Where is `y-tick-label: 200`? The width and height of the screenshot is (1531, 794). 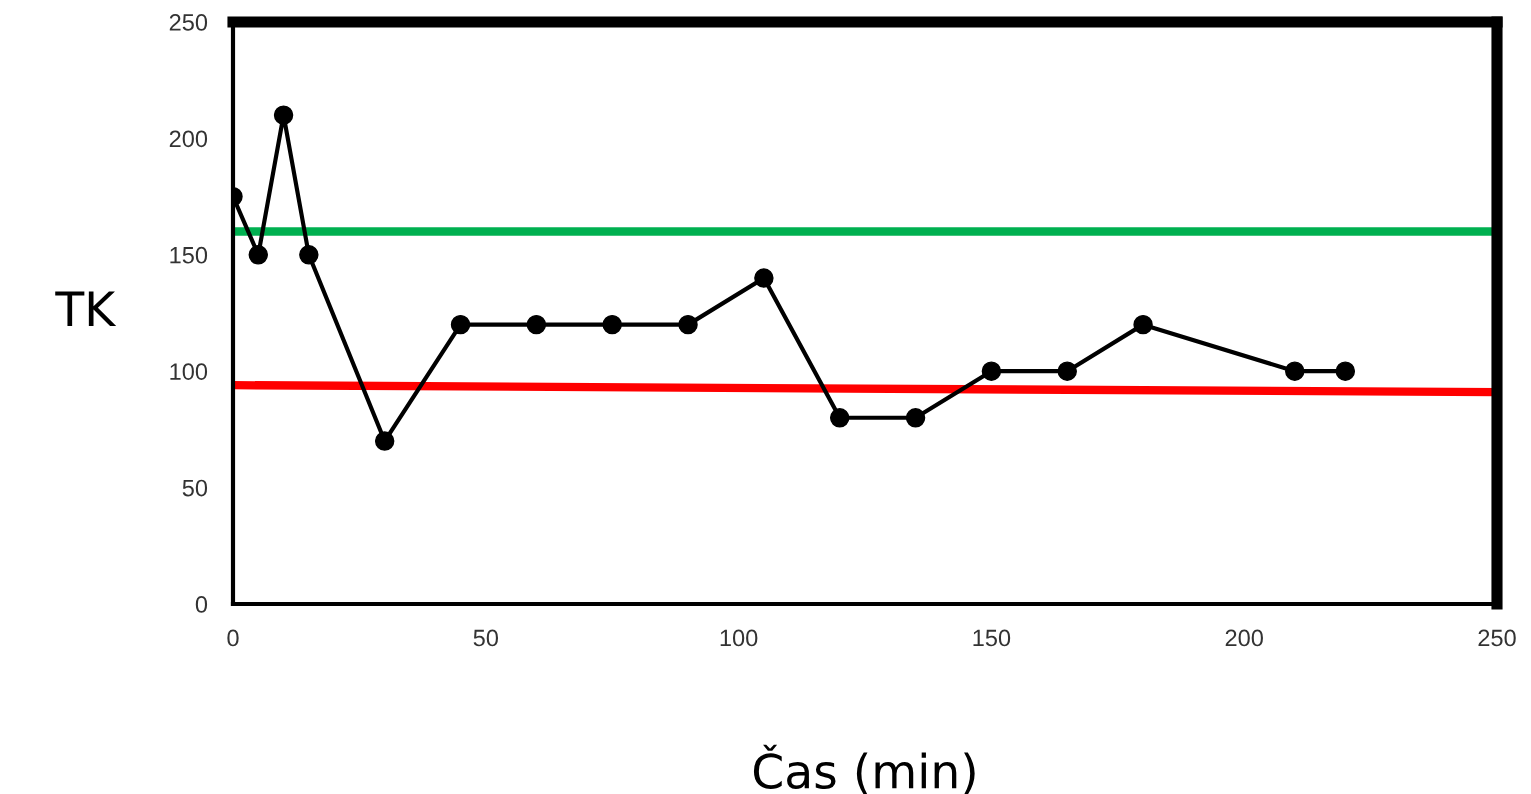
y-tick-label: 200 is located at coordinates (188, 139).